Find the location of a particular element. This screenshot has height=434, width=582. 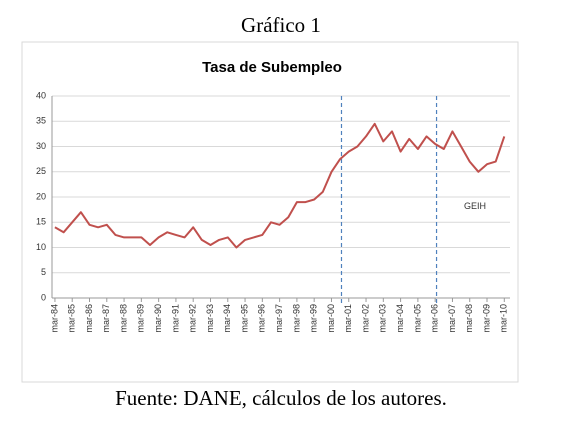

x-tick-label: mar-07 is located at coordinates (452, 318).